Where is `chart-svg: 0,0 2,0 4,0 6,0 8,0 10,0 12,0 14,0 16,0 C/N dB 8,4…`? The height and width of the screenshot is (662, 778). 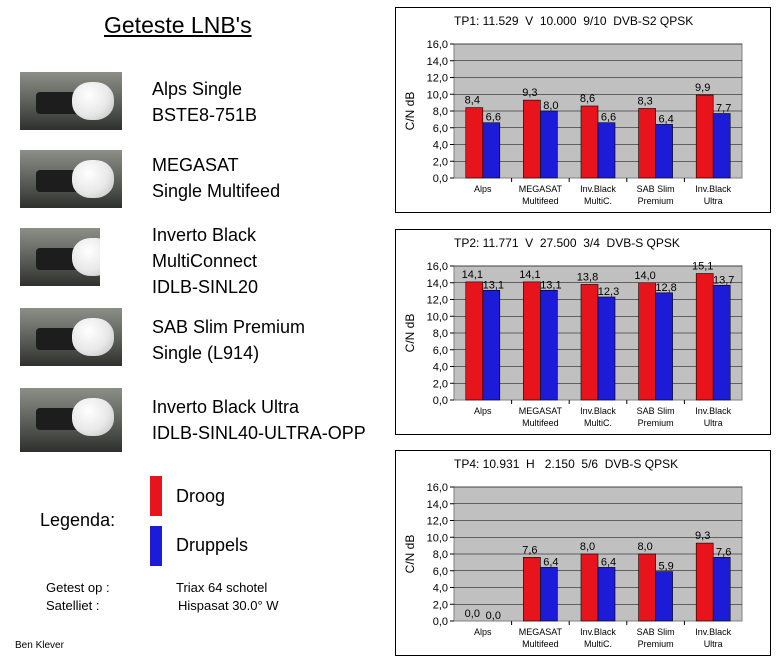
chart-svg: 0,0 2,0 4,0 6,0 8,0 10,0 12,0 14,0 16,0 C/N dB 8,4… is located at coordinates (573, 122).